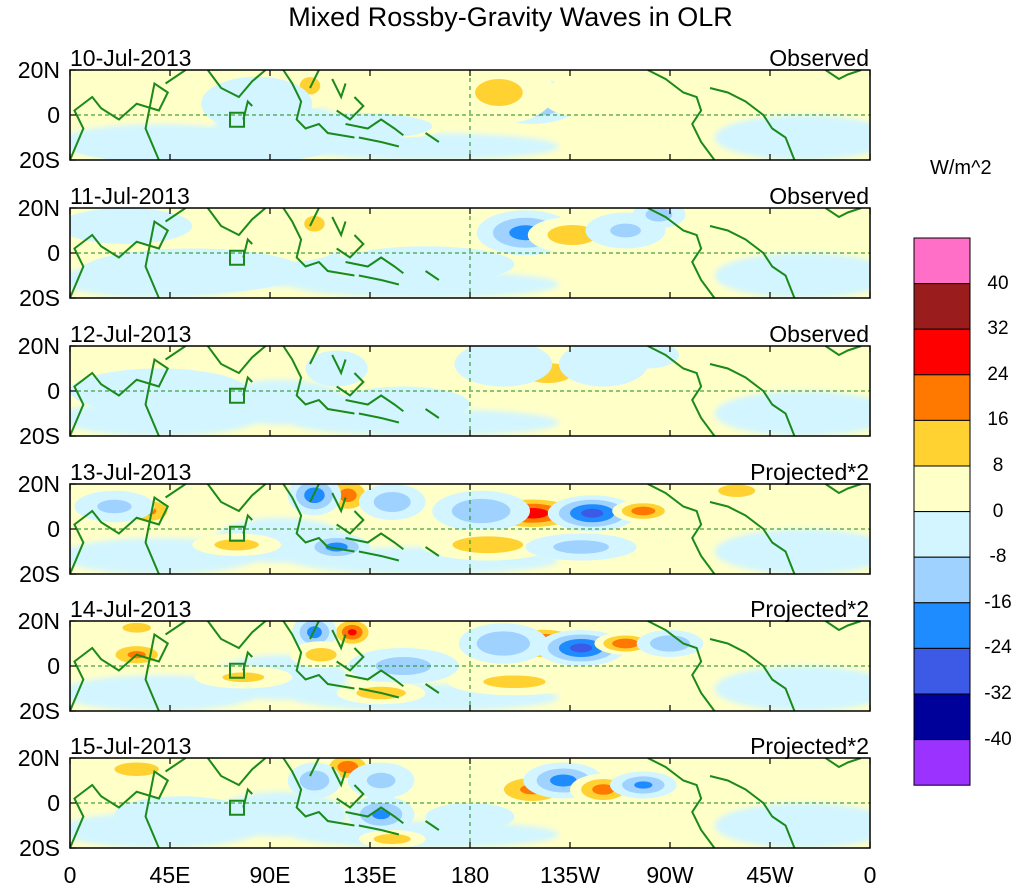 The image size is (1021, 890). Describe the element at coordinates (998, 557) in the screenshot. I see `colorbar-label: -8` at that location.